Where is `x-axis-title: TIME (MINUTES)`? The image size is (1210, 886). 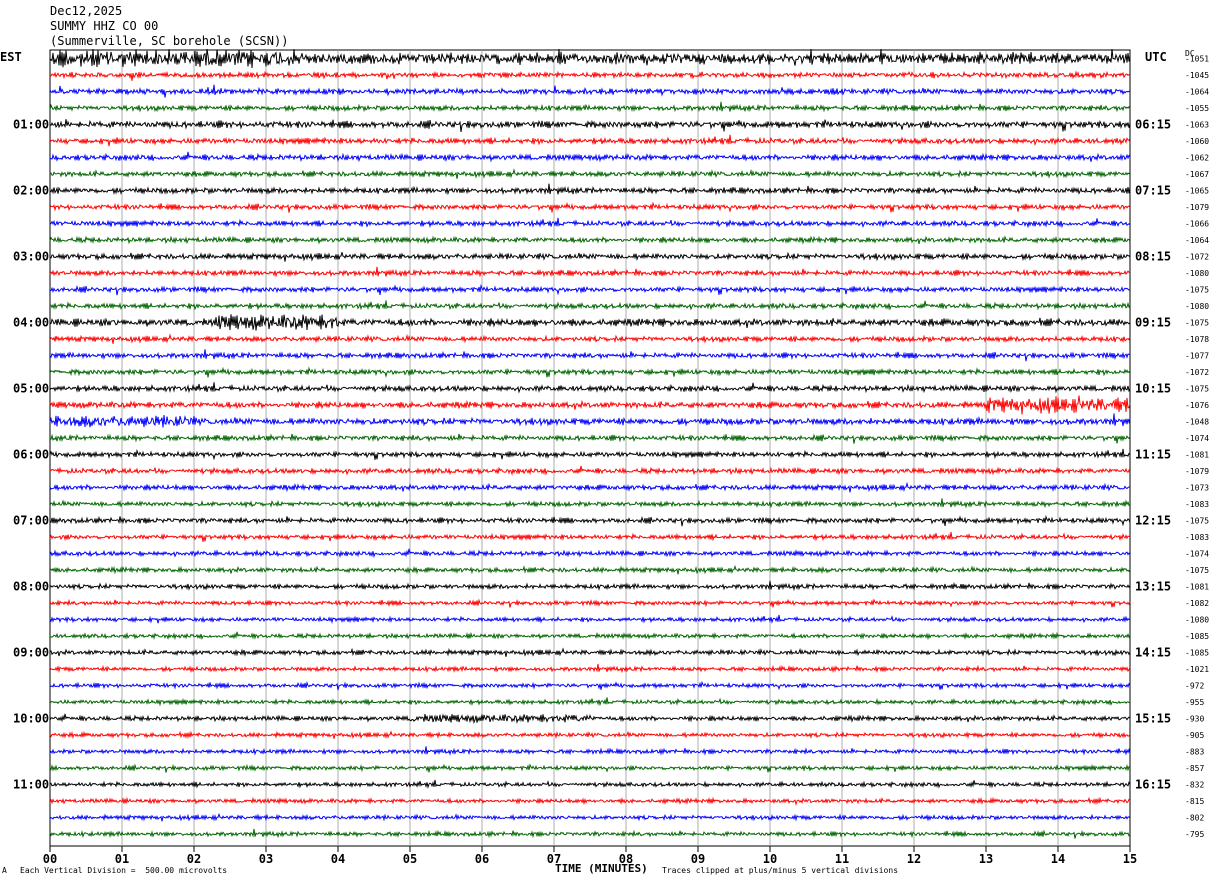 x-axis-title: TIME (MINUTES) is located at coordinates (601, 868).